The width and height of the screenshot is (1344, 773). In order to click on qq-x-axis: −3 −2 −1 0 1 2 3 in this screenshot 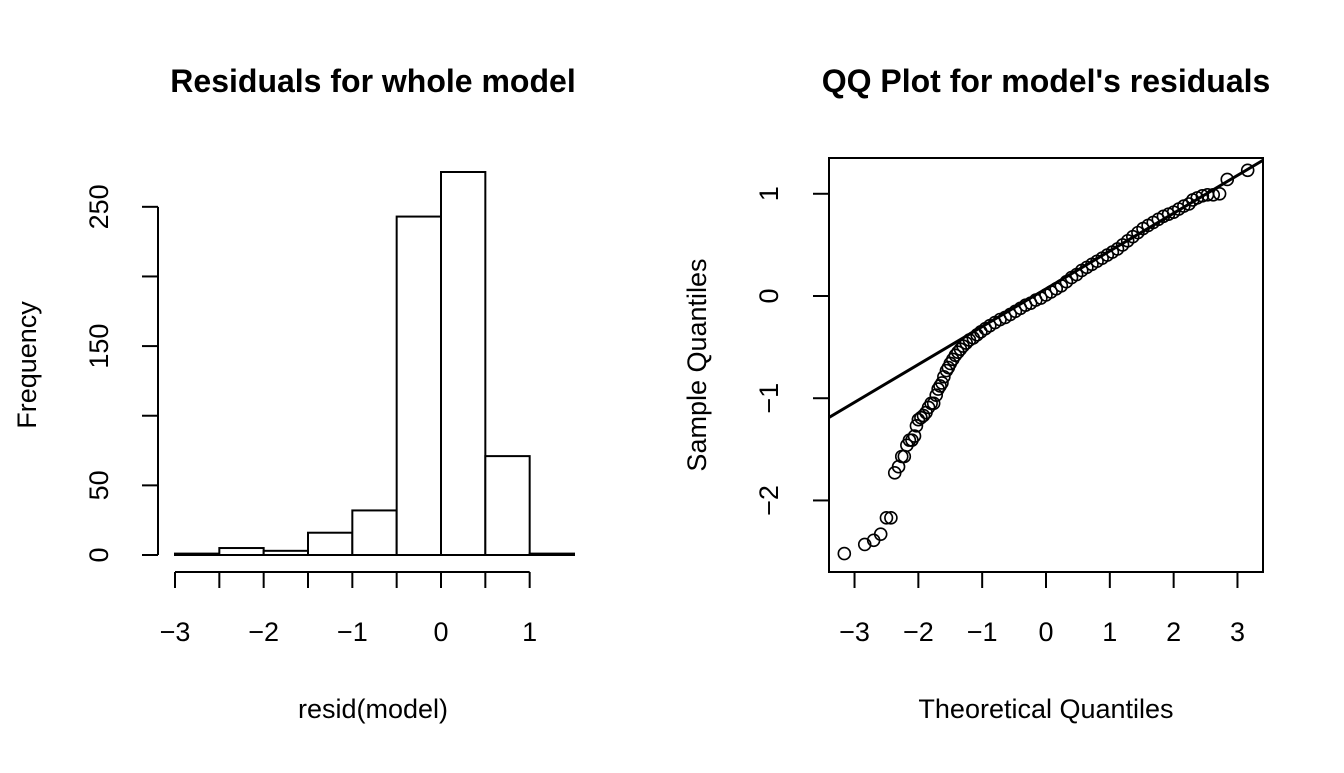, I will do `click(1042, 609)`.